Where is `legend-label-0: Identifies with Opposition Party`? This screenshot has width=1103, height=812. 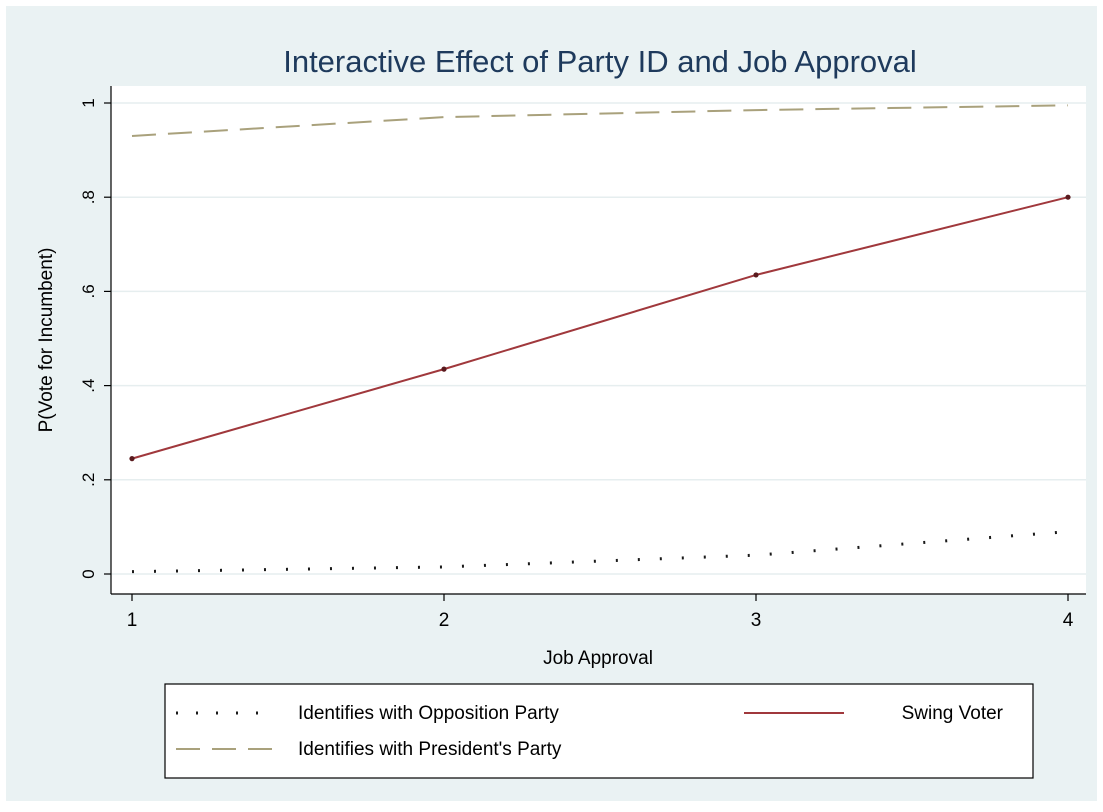 legend-label-0: Identifies with Opposition Party is located at coordinates (428, 713).